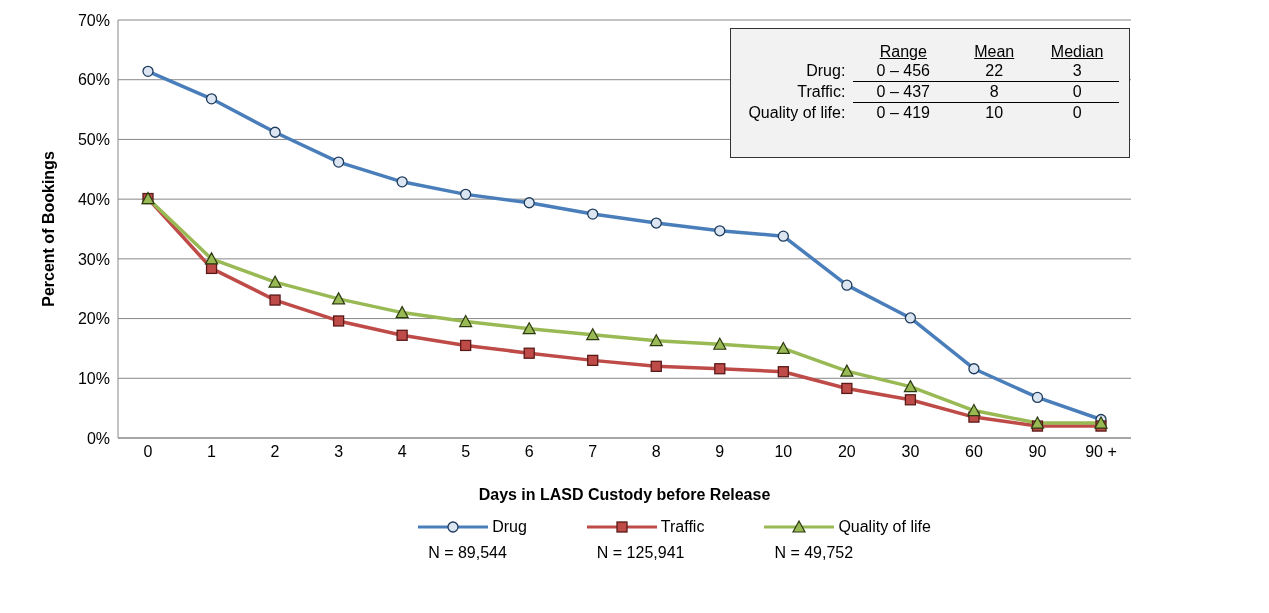  I want to click on annotation: 0 – 419, so click(903, 113).